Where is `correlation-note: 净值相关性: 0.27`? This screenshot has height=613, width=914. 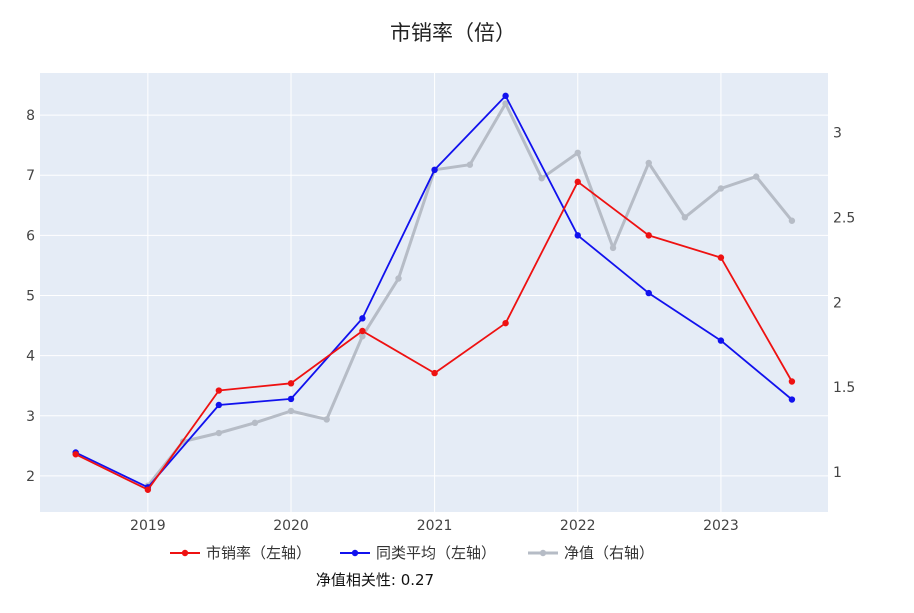 correlation-note: 净值相关性: 0.27 is located at coordinates (375, 580).